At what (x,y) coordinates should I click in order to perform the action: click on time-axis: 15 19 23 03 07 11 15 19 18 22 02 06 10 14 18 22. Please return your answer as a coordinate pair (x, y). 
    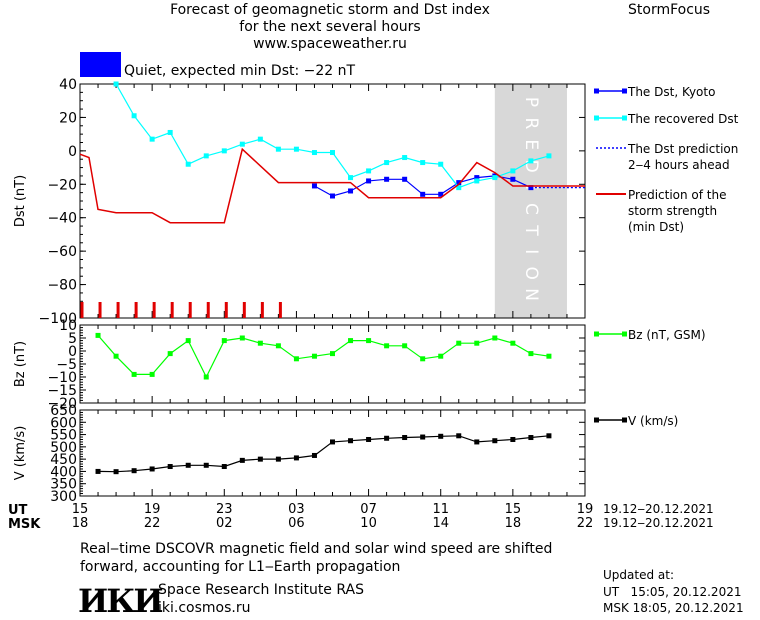
    Looking at the image, I should click on (333, 516).